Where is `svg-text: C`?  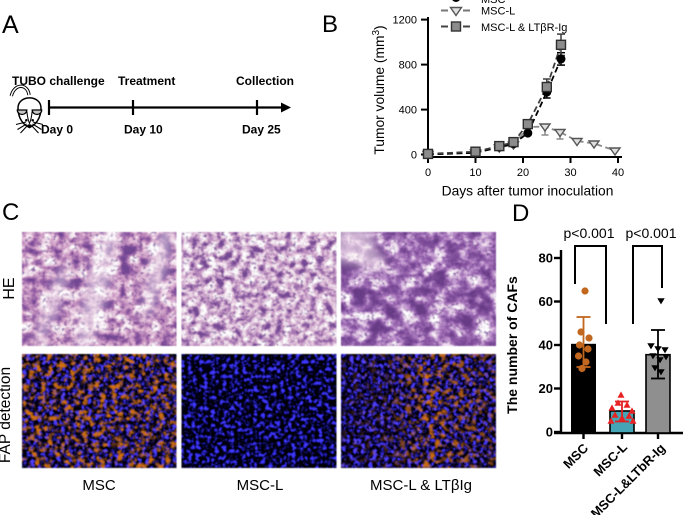 svg-text: C is located at coordinates (10, 212).